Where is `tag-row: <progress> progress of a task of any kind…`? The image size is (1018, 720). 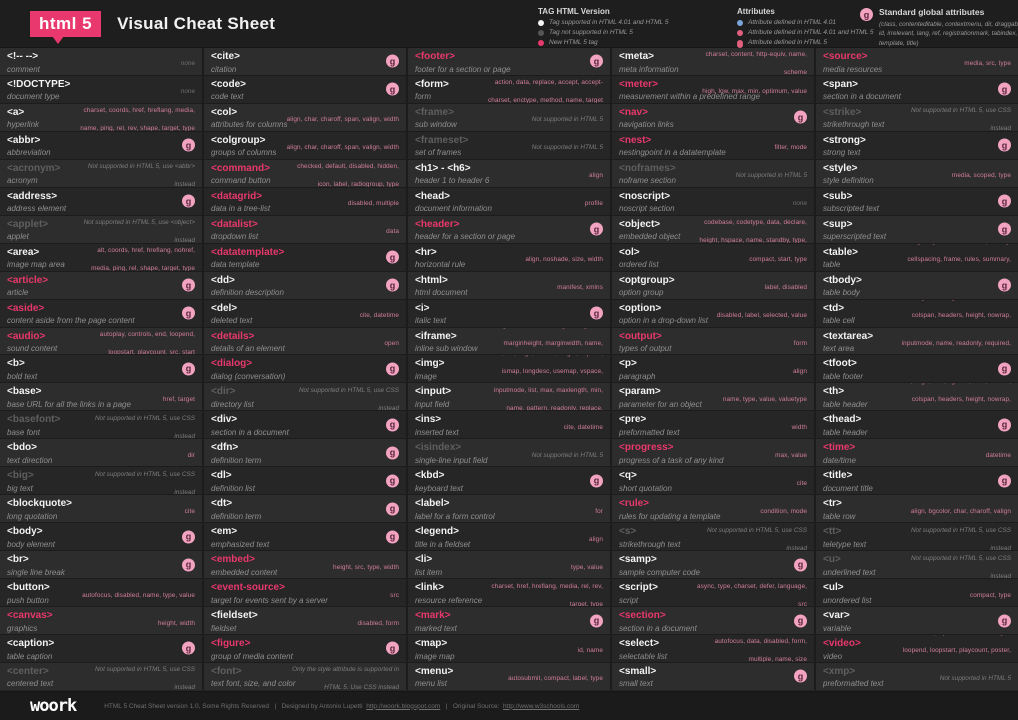 tag-row: <progress> progress of a task of any kind… is located at coordinates (713, 453).